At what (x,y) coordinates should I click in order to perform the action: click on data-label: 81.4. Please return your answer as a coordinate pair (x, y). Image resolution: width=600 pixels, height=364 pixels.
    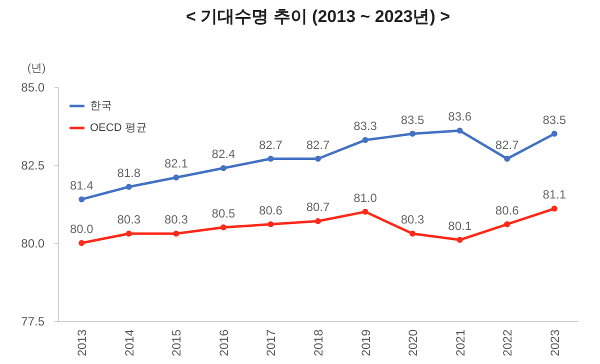
    Looking at the image, I should click on (82, 185).